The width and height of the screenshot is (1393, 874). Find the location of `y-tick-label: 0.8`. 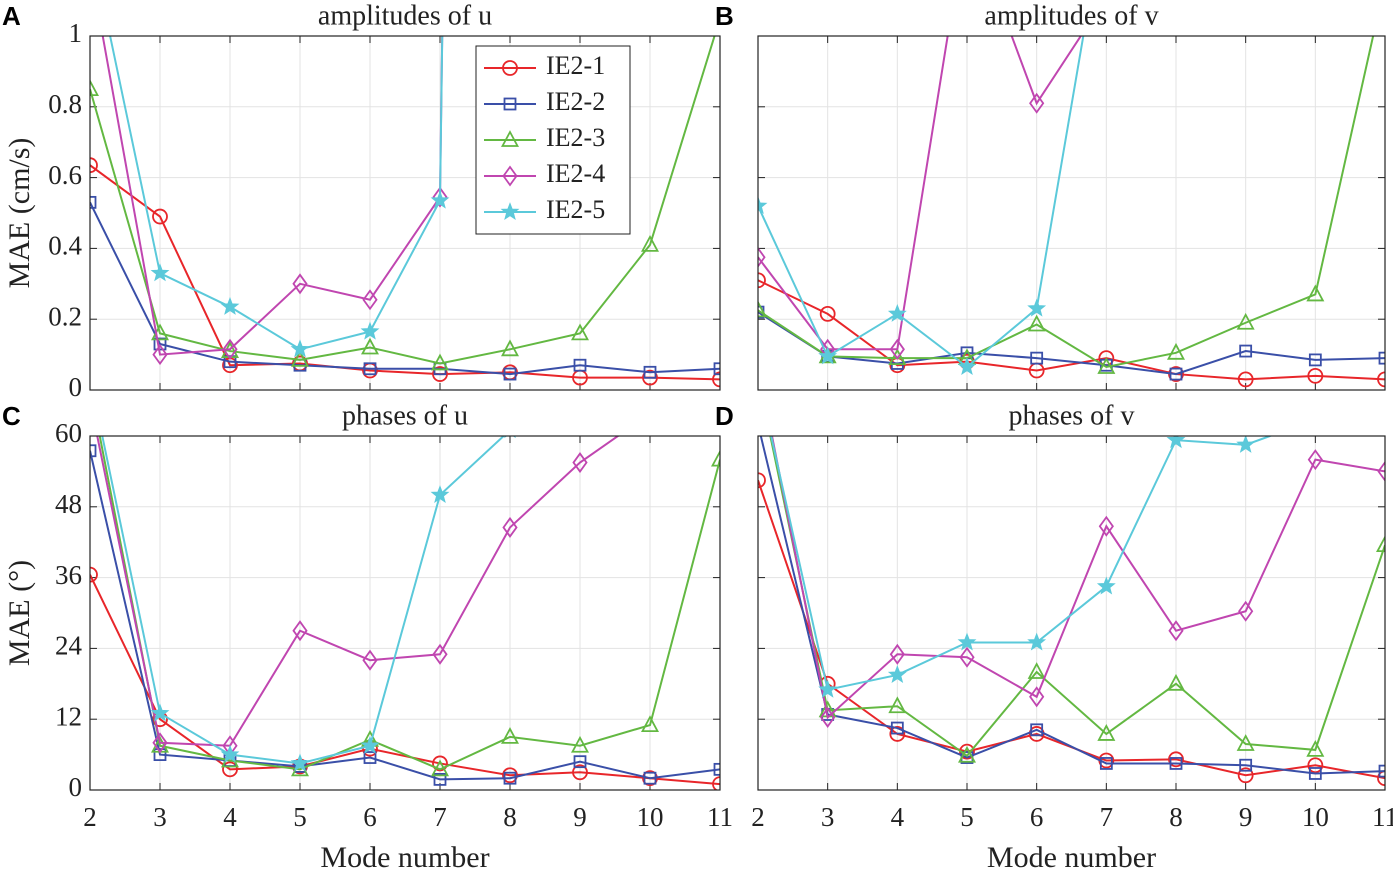

y-tick-label: 0.8 is located at coordinates (65, 104).